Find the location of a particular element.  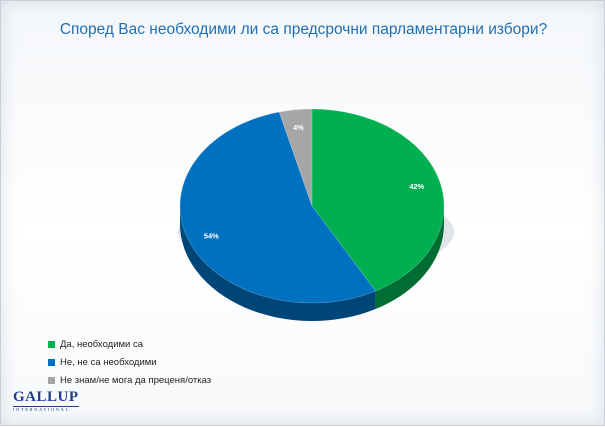

data-label-3: 4% is located at coordinates (298, 127).